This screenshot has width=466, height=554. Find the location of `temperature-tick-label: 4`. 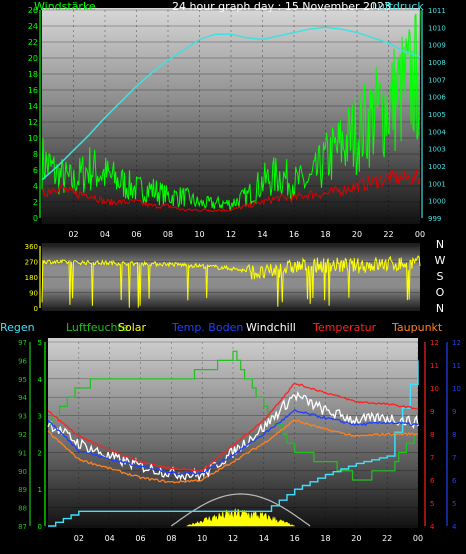

temperature-tick-label: 4 is located at coordinates (432, 527).